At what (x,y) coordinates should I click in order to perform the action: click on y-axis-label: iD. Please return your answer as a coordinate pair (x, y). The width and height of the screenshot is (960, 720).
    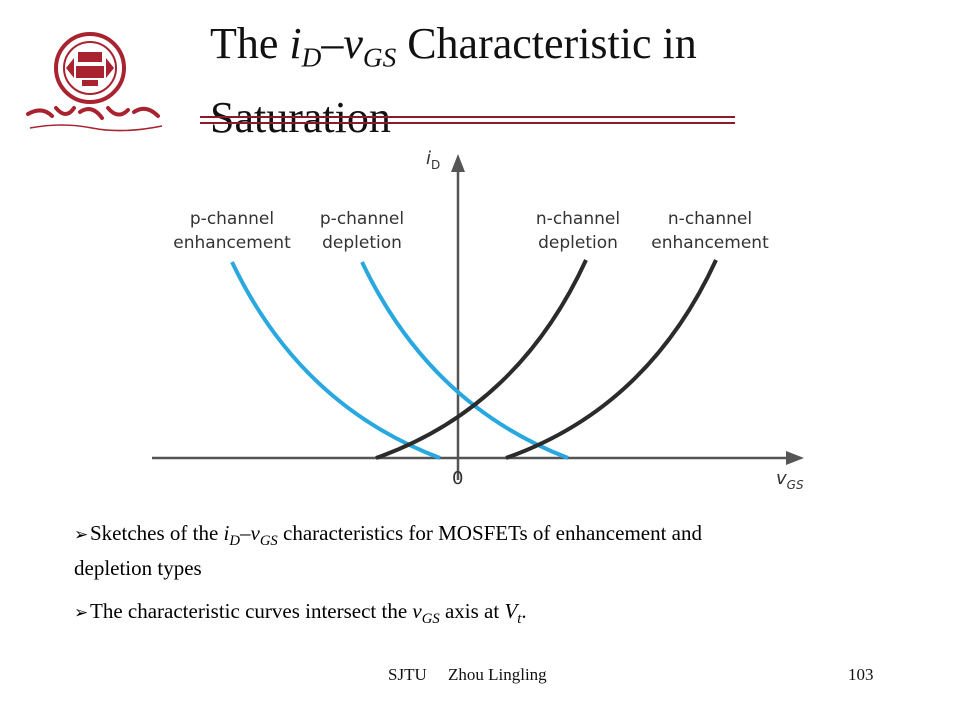
    Looking at the image, I should click on (433, 160).